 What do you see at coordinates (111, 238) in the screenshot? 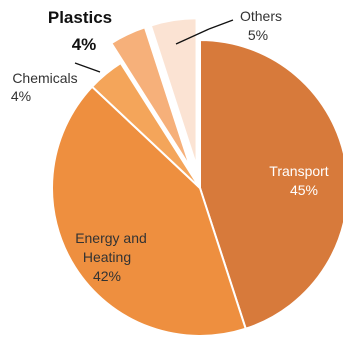
I see `label-energy-line1: Energy and` at bounding box center [111, 238].